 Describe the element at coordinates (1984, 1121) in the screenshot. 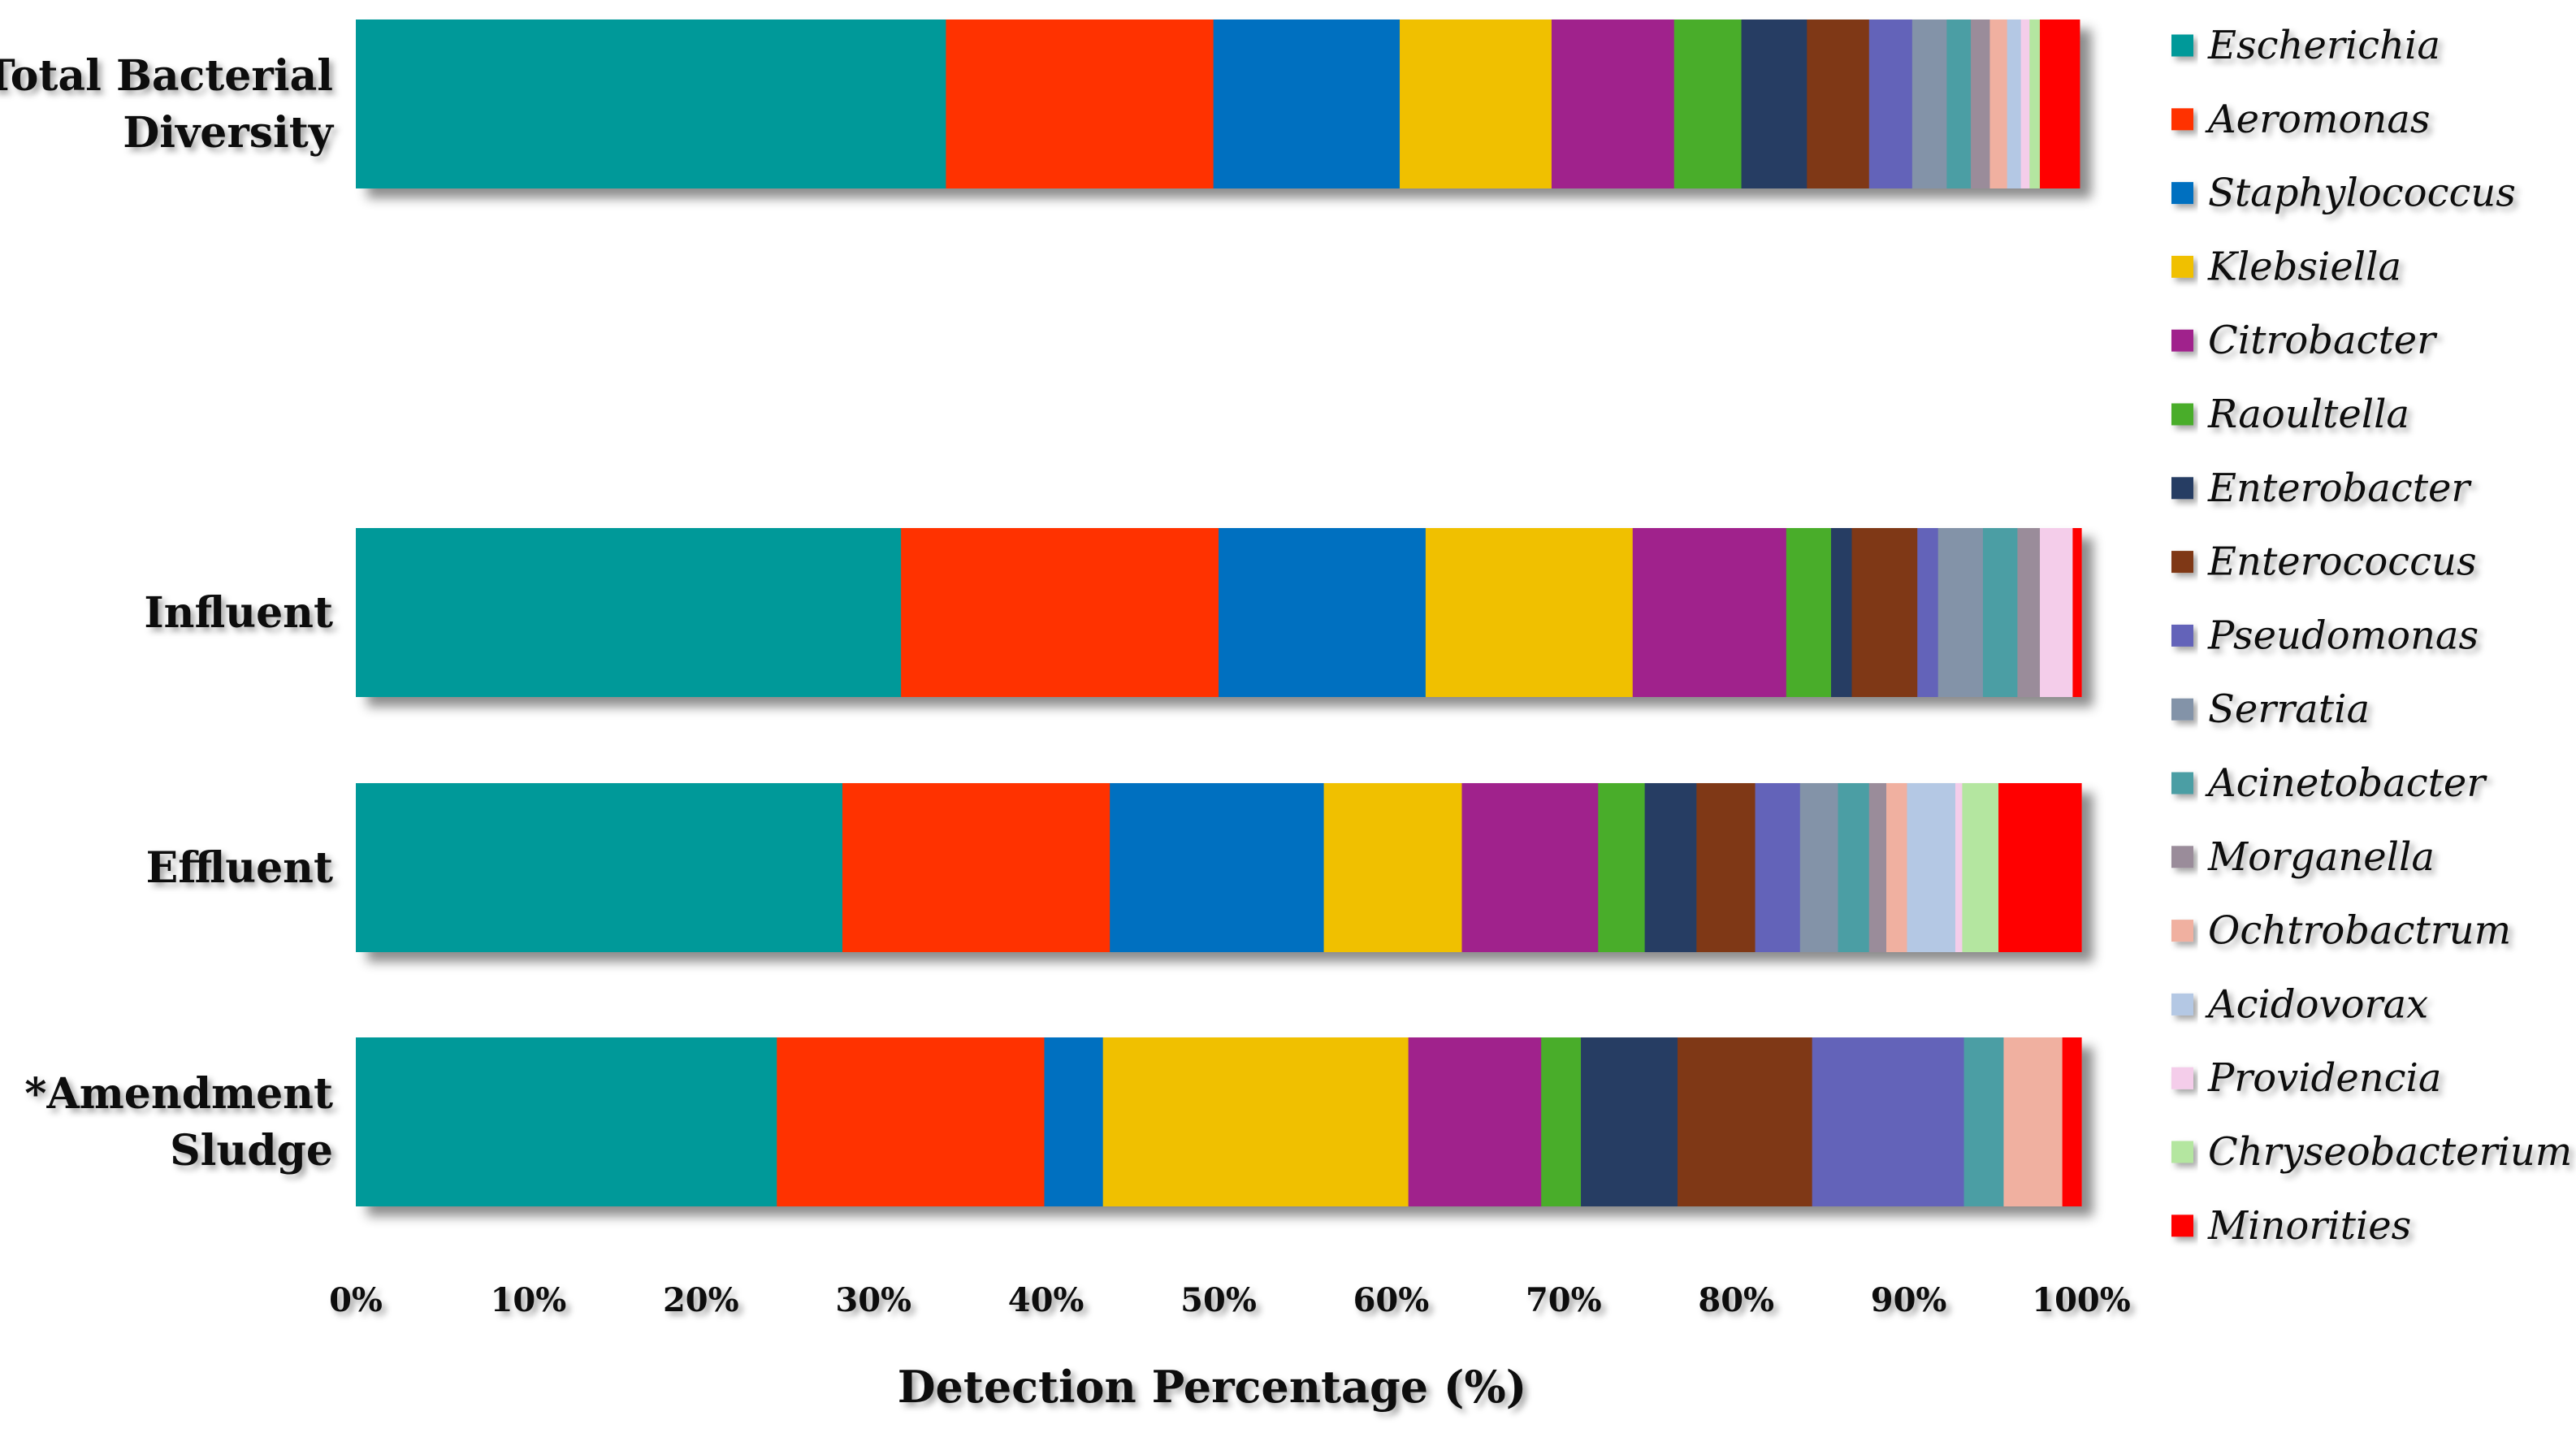

I see `segment-amendment-sludge-acinetobacter` at that location.